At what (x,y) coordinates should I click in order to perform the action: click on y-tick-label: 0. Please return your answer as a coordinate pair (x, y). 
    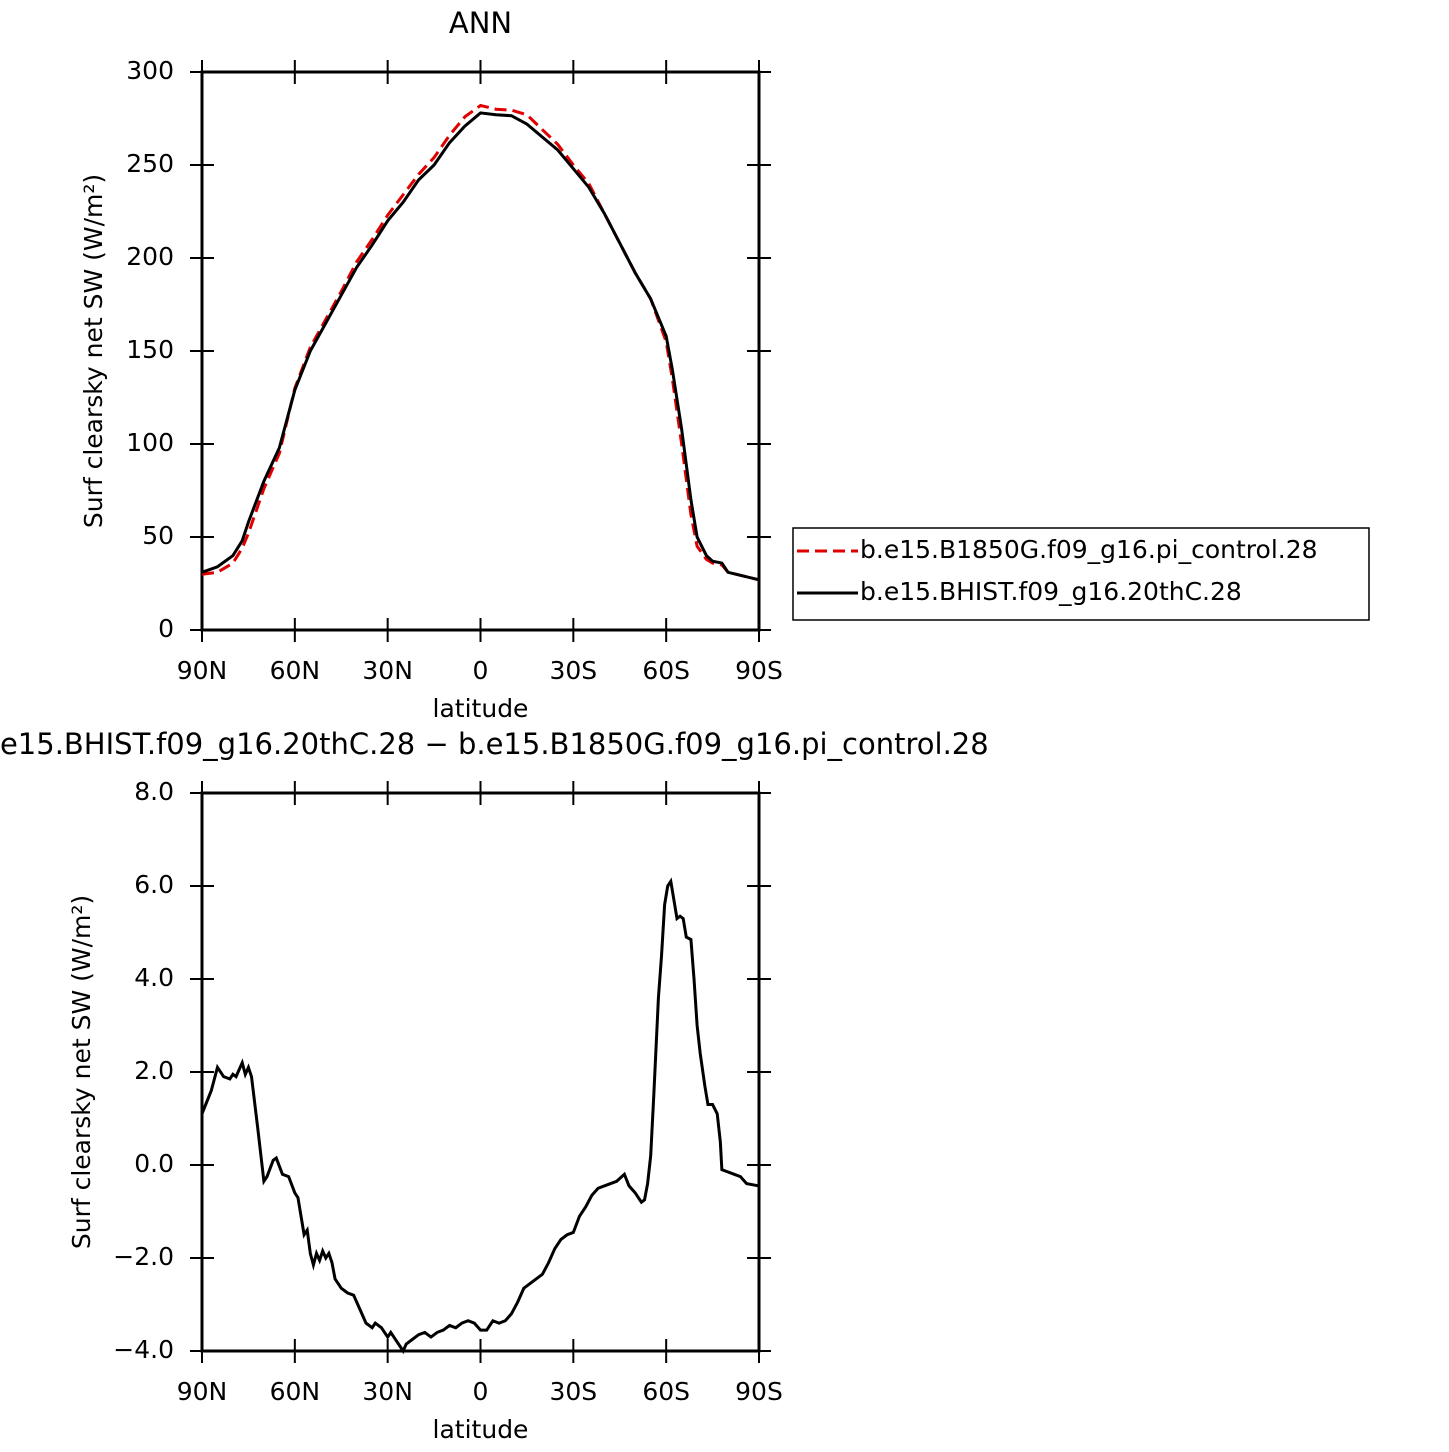
    Looking at the image, I should click on (166, 628).